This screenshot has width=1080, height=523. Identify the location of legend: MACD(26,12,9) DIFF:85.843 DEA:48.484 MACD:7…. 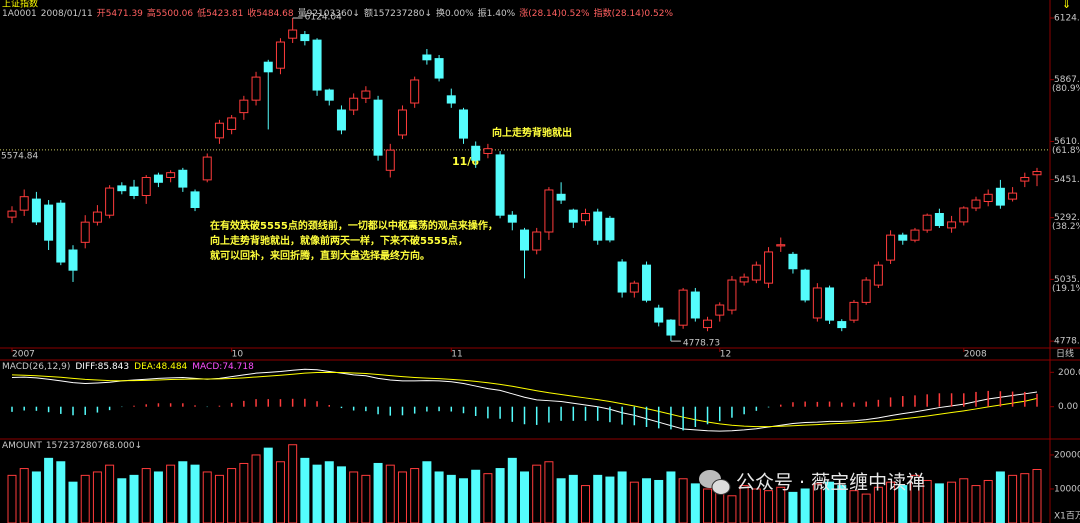
(128, 367).